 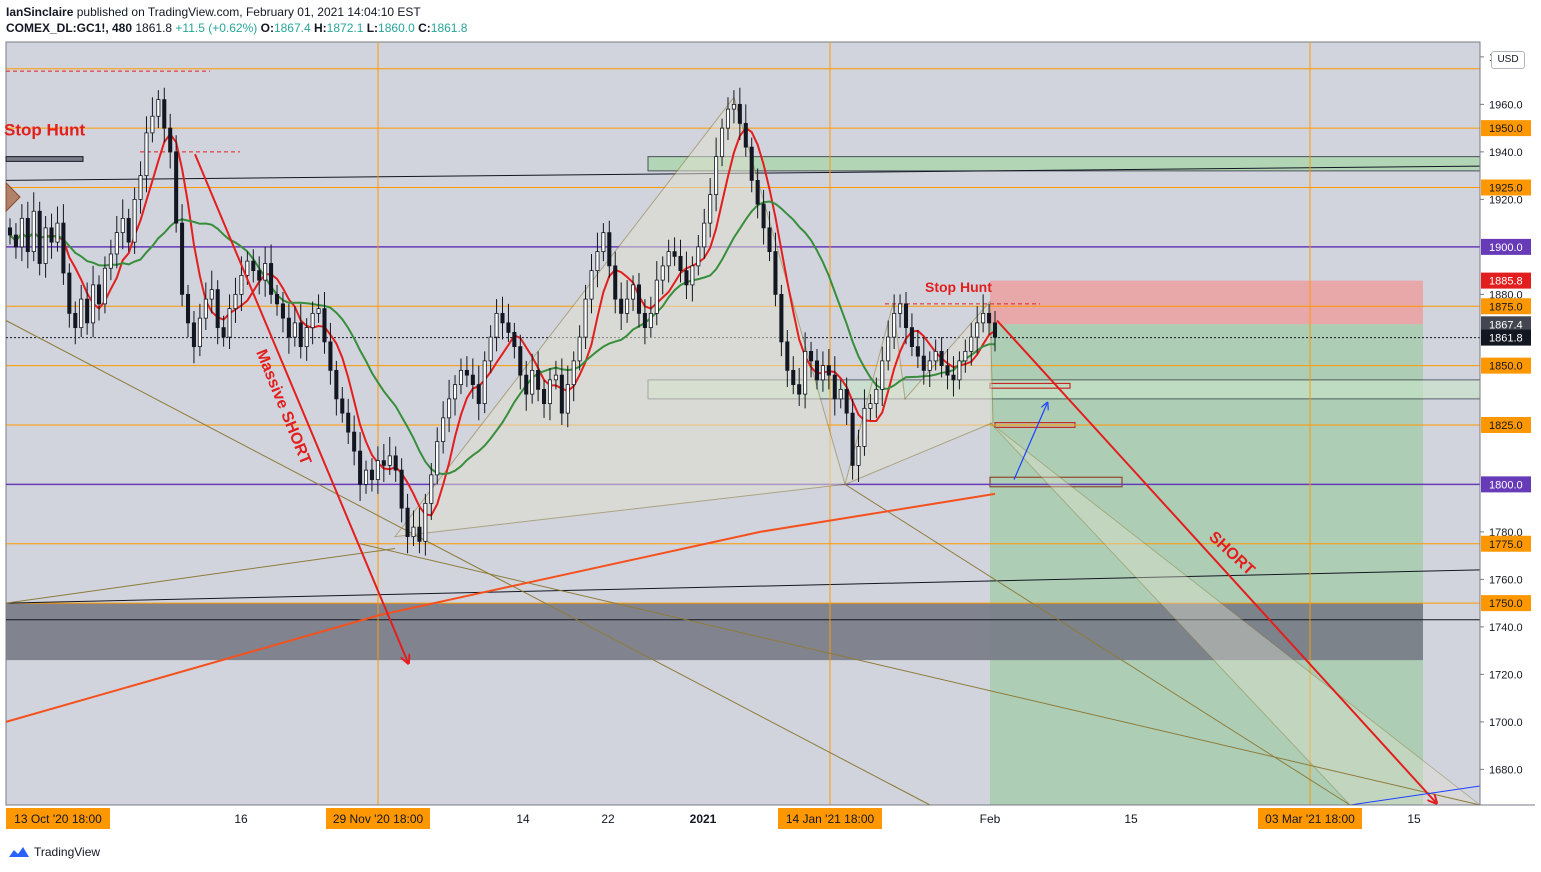 What do you see at coordinates (703, 819) in the screenshot?
I see `time-tick-label: 2021` at bounding box center [703, 819].